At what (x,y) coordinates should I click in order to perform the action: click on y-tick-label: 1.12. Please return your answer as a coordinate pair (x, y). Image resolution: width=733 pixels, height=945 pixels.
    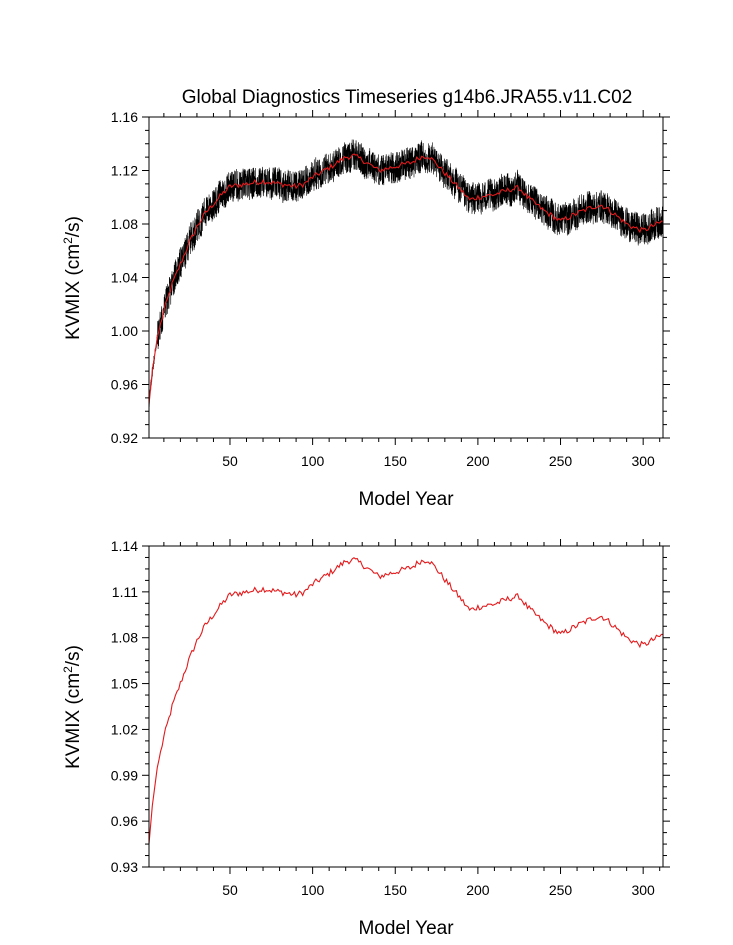
    Looking at the image, I should click on (124, 171).